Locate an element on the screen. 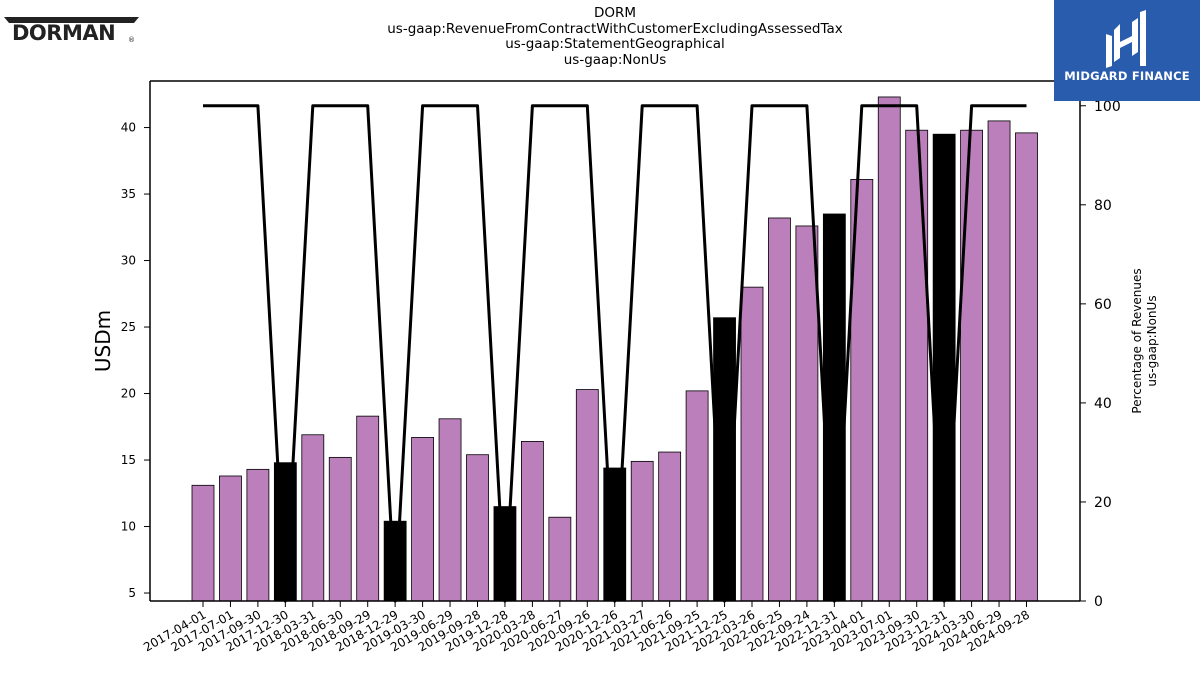  y-tick-label: 30 is located at coordinates (128, 261).